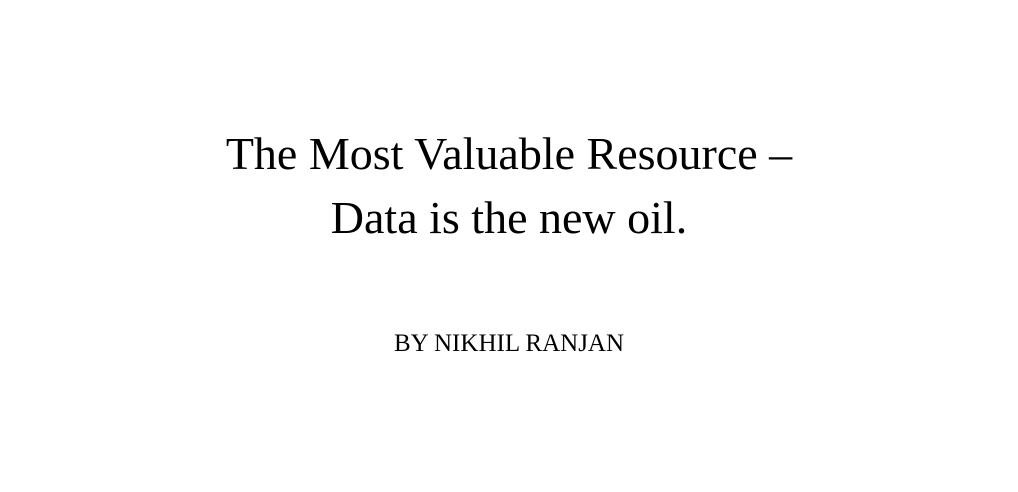 This screenshot has width=1018, height=492. Describe the element at coordinates (509, 343) in the screenshot. I see `author-byline: BY NIKHIL RANJAN` at that location.